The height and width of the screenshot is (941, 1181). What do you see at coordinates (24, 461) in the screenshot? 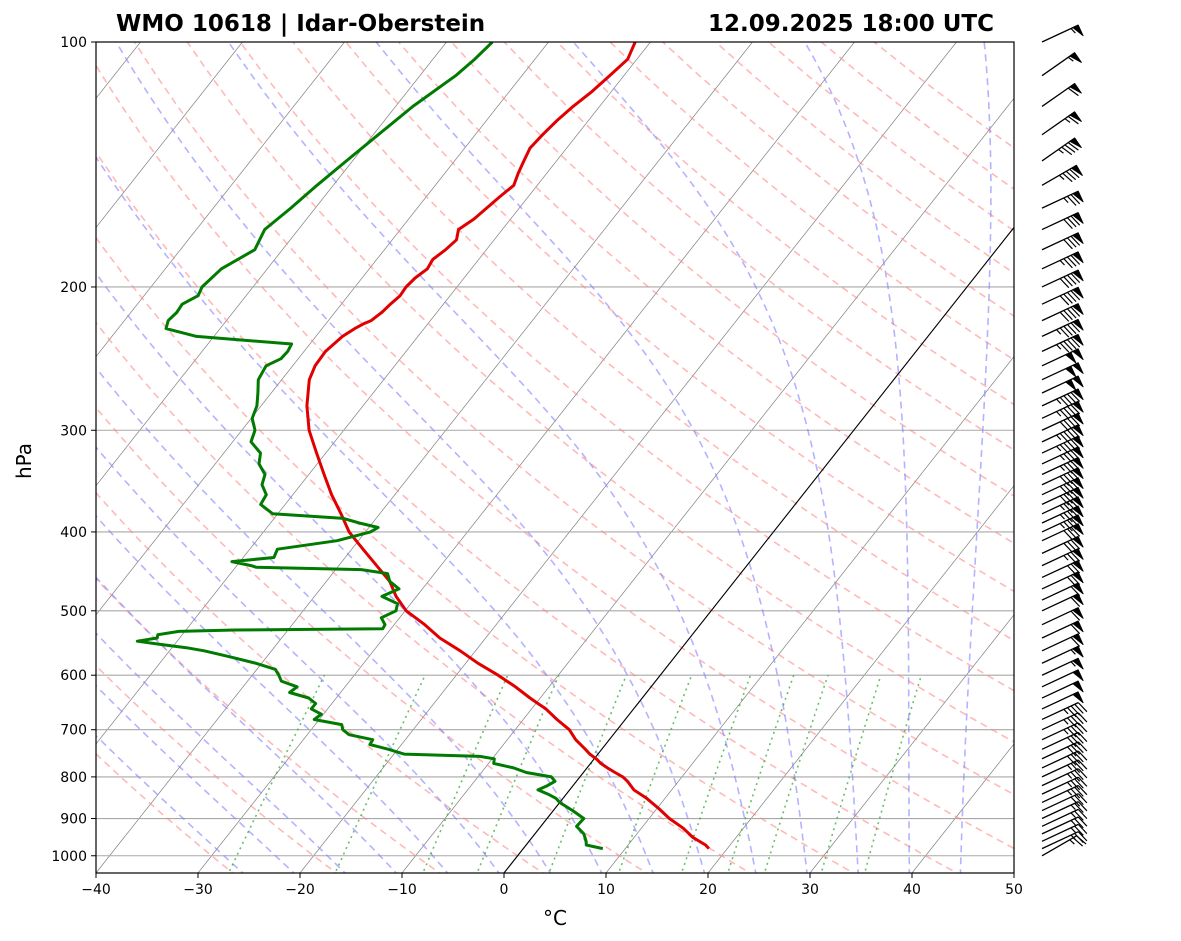
I see `y-axis-label: hPa` at bounding box center [24, 461].